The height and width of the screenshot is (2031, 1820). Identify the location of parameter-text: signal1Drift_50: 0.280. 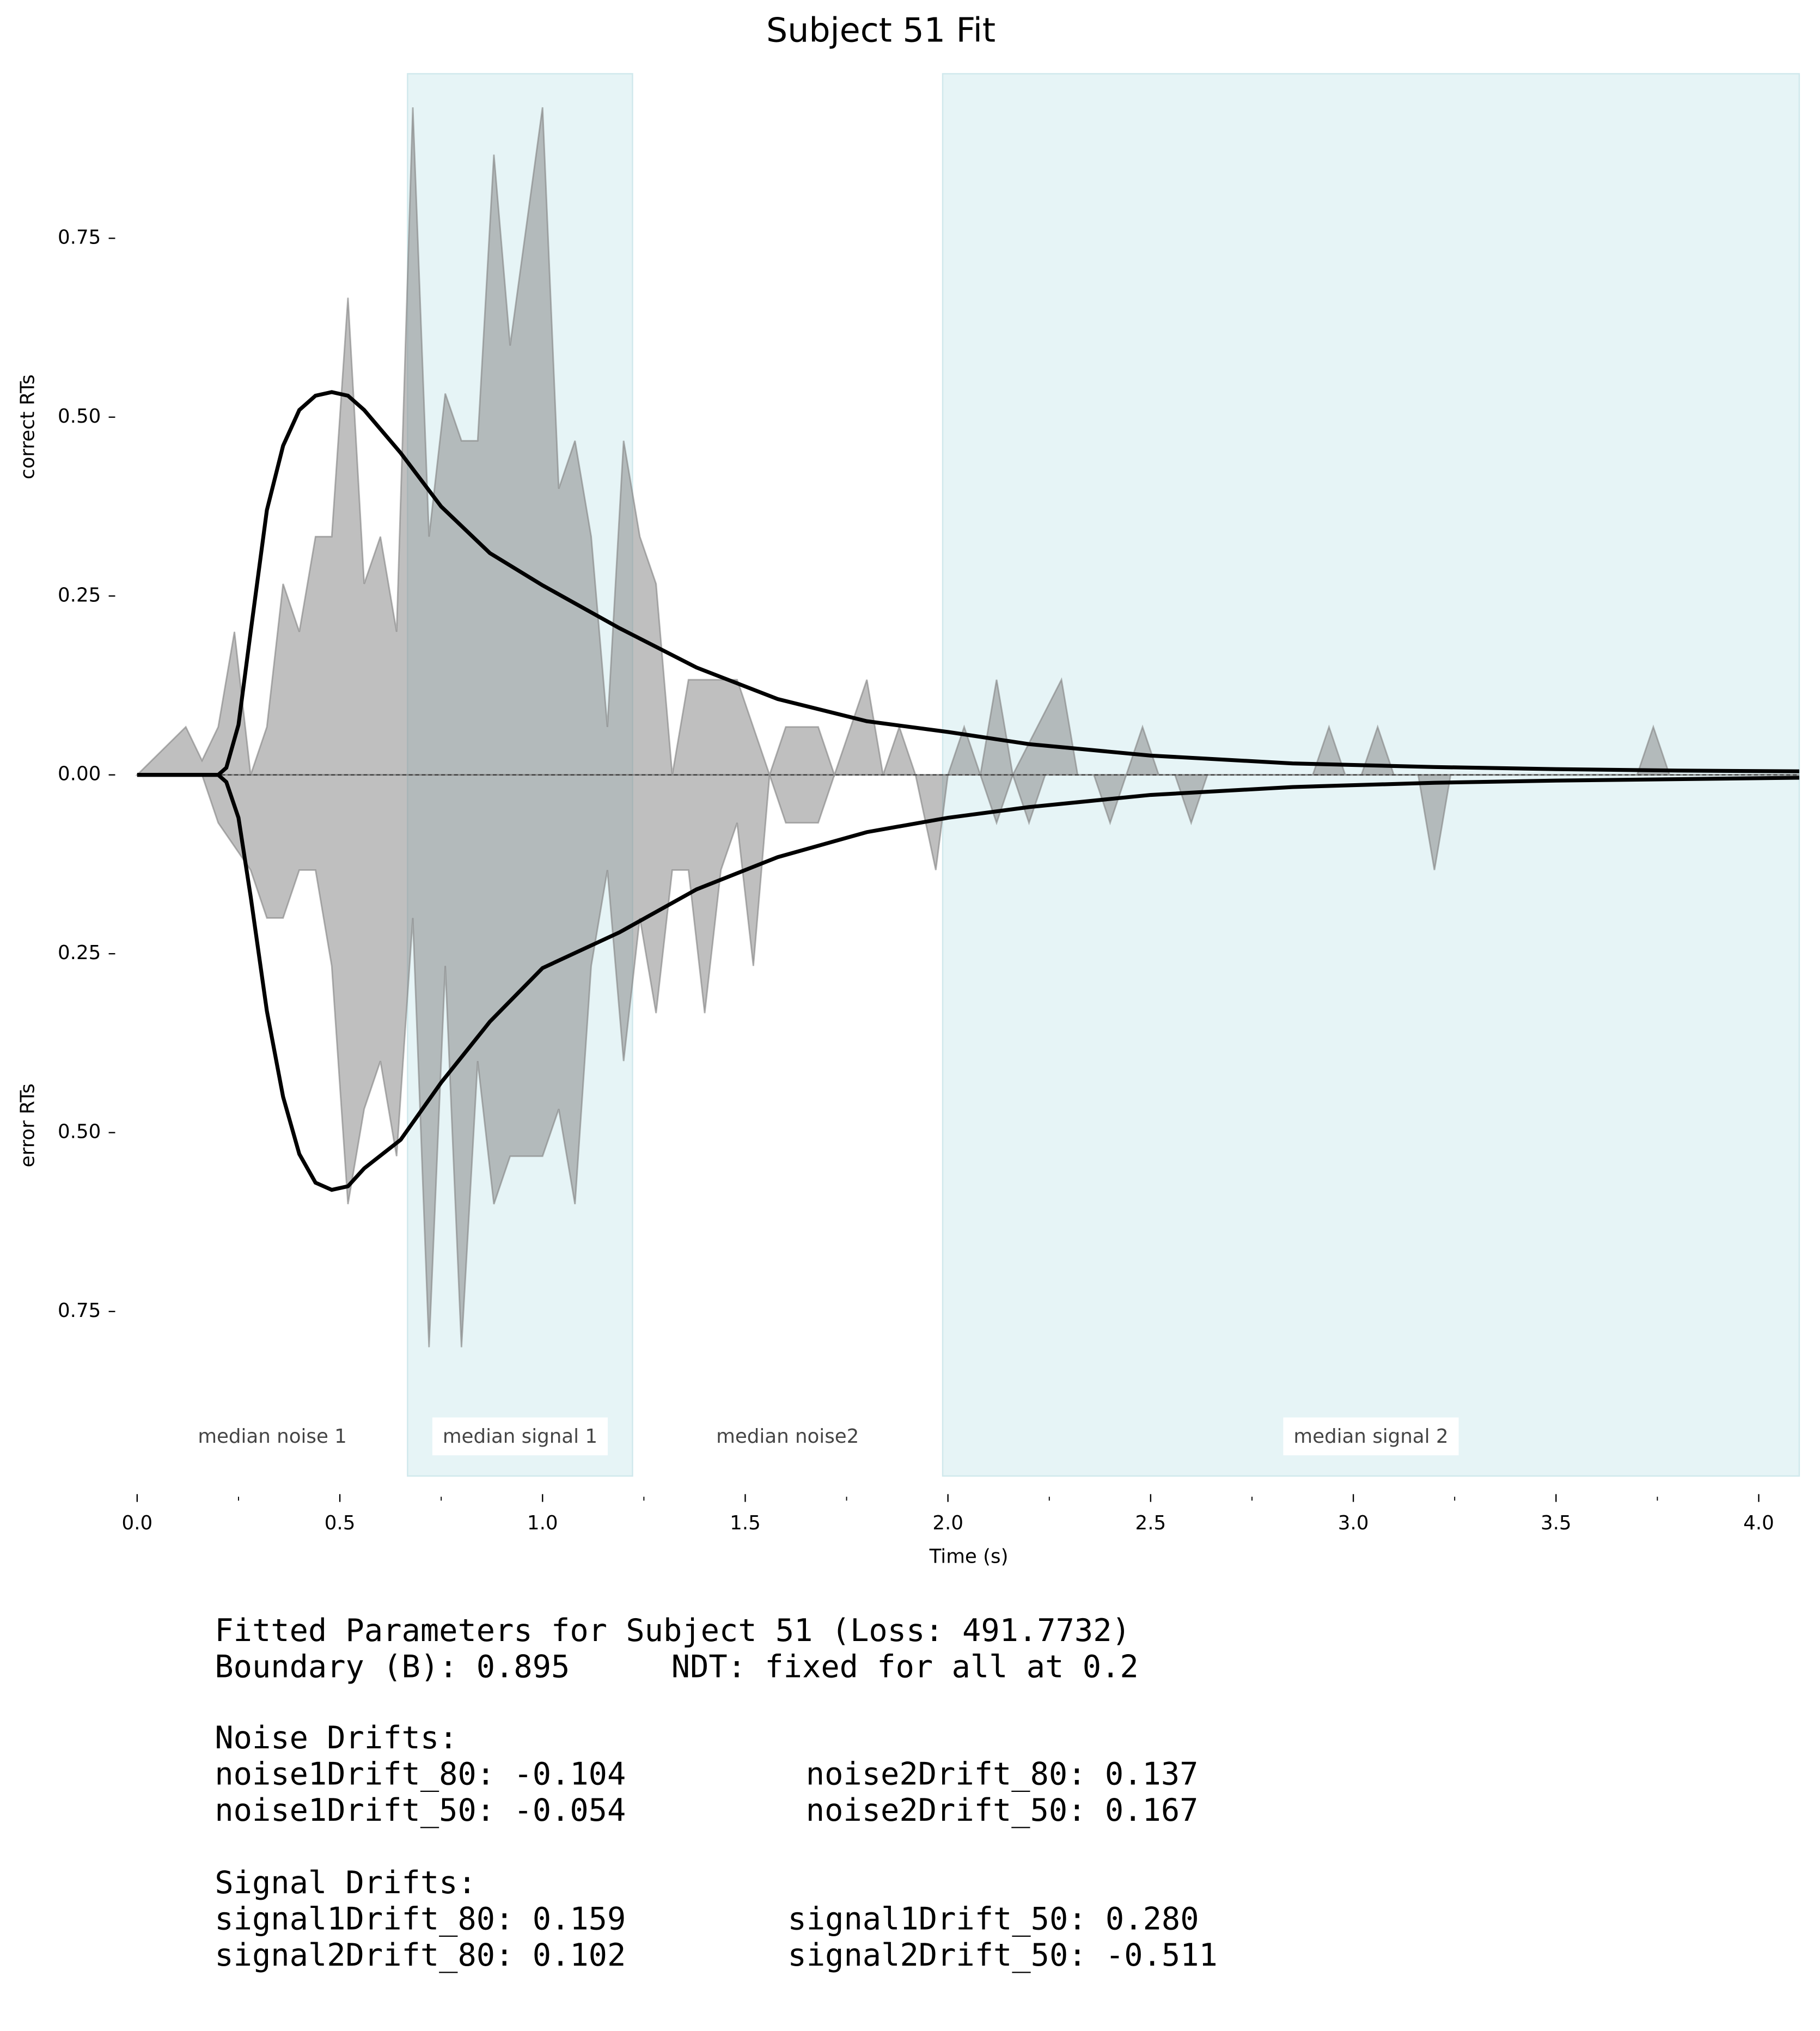
(993, 1919).